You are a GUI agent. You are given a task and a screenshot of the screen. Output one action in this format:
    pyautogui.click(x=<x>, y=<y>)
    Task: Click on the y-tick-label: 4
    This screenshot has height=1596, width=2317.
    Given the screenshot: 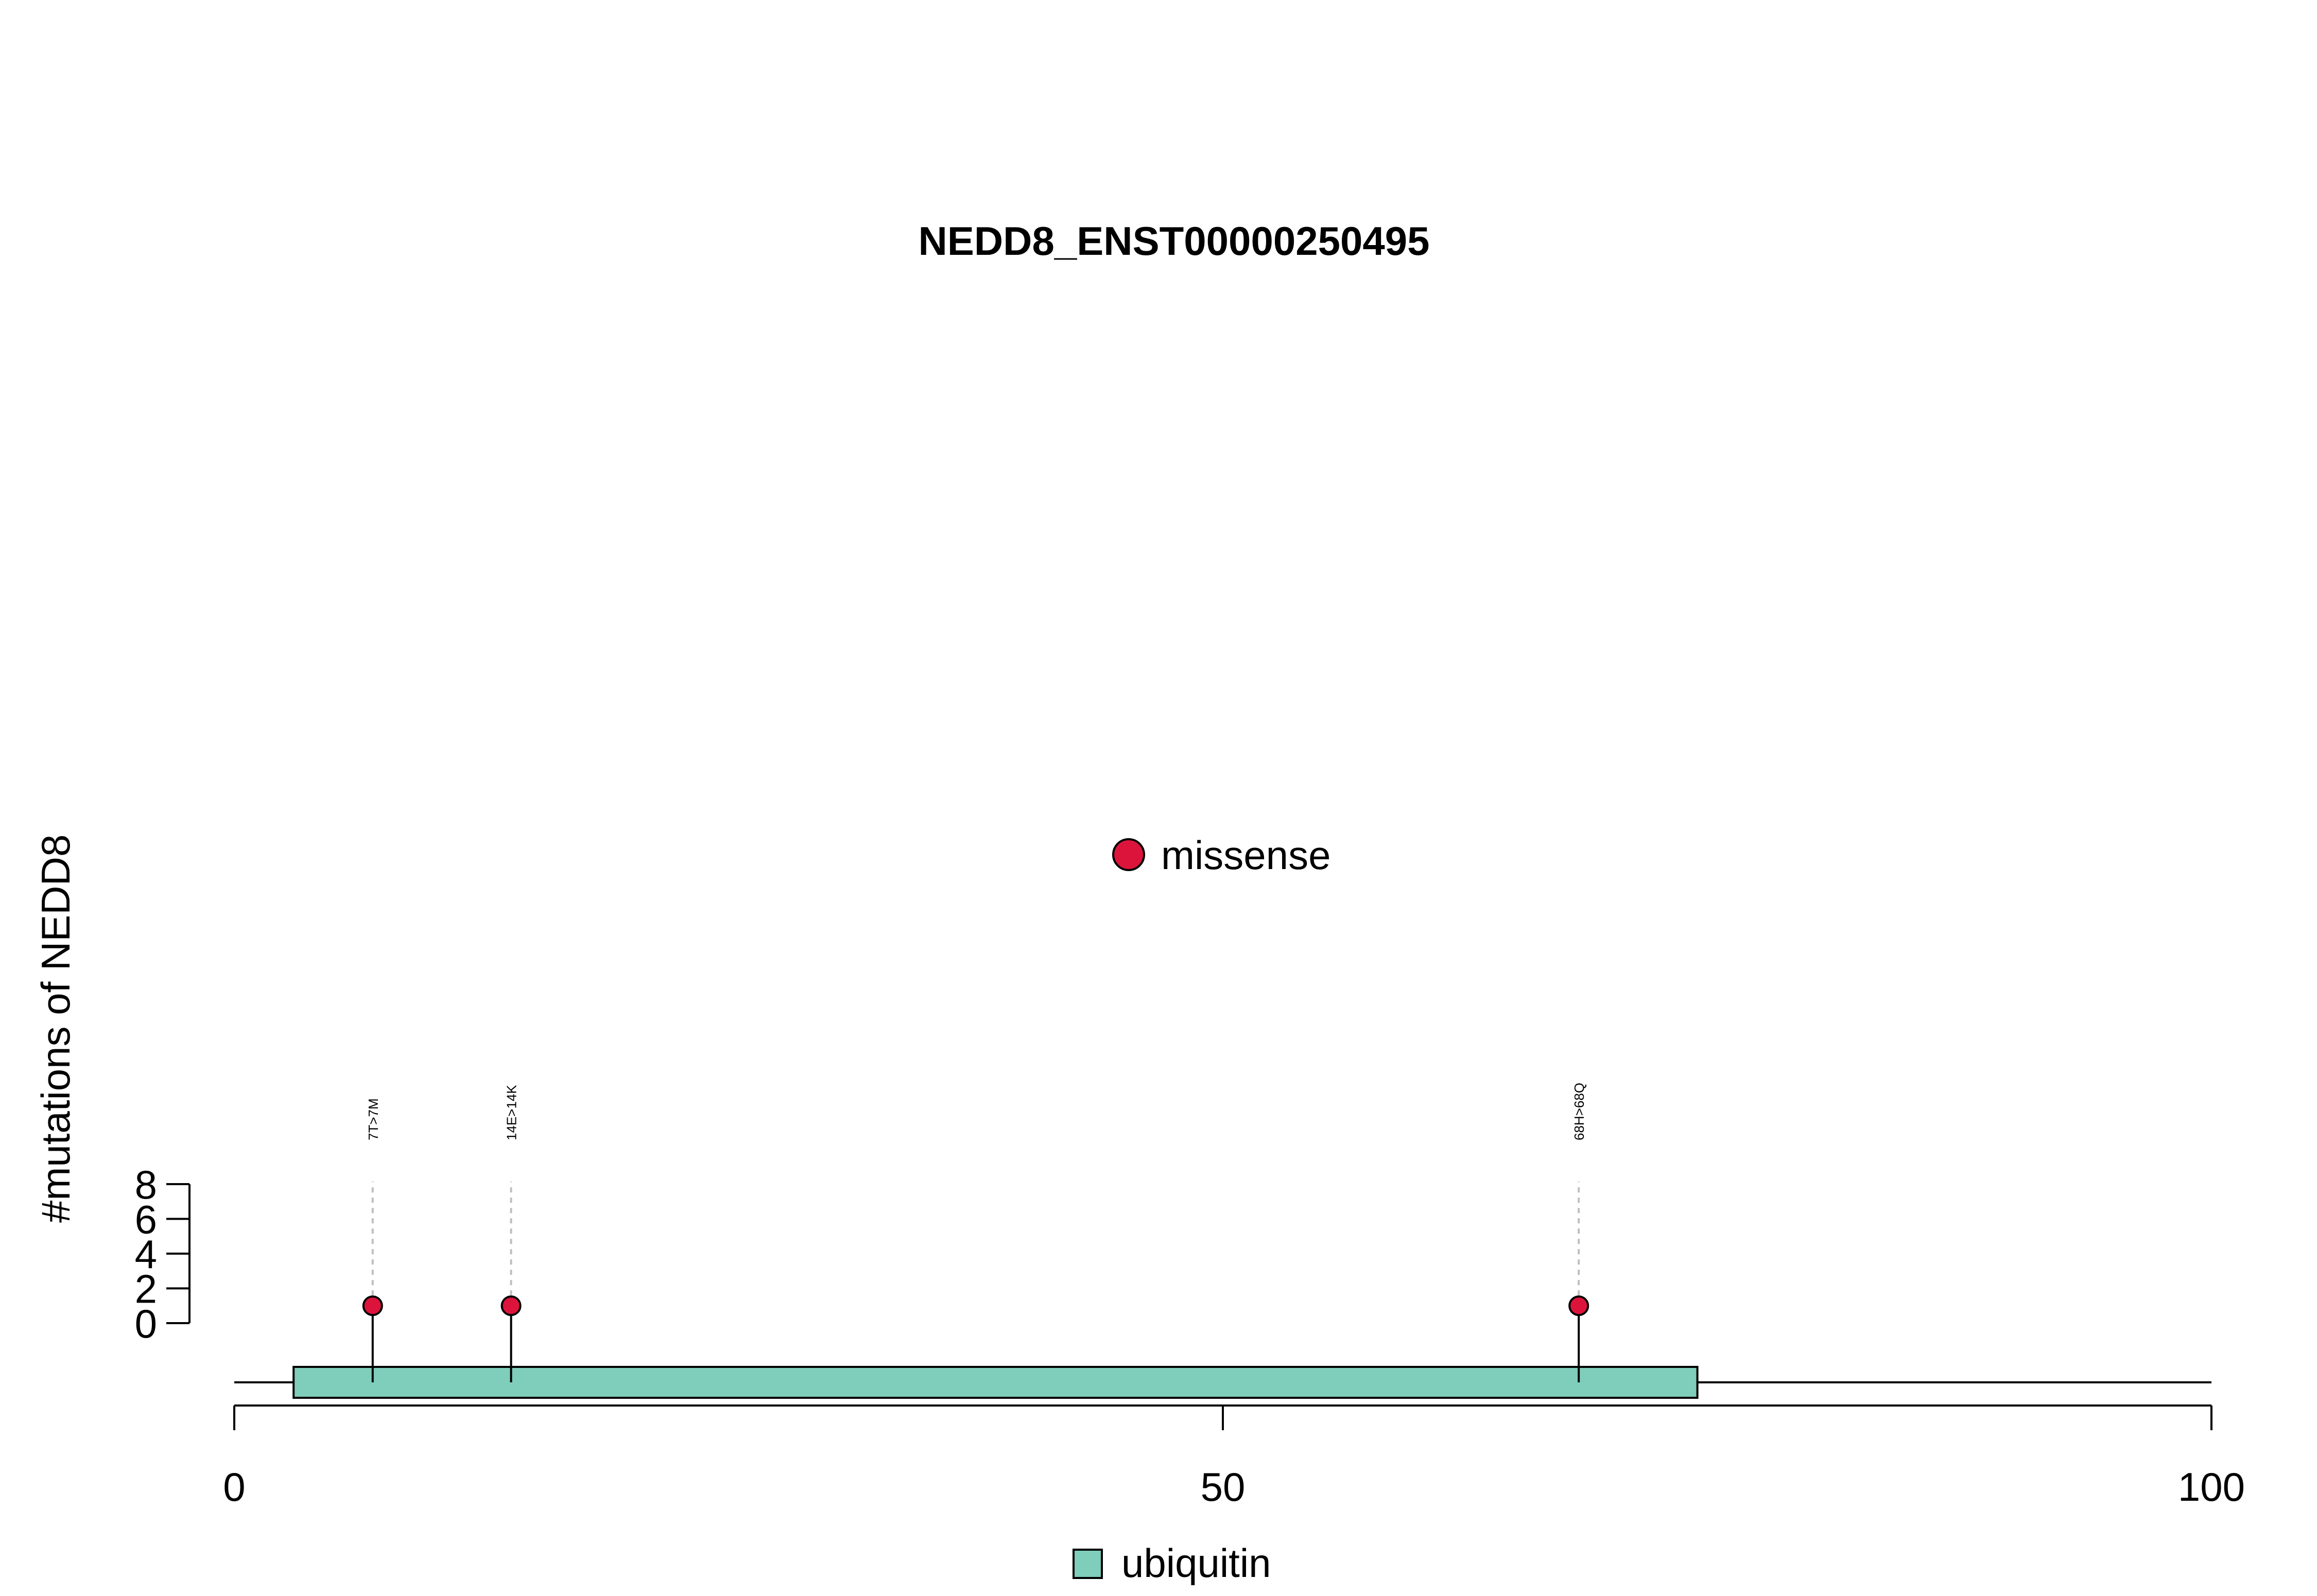 What is the action you would take?
    pyautogui.click(x=146, y=1254)
    